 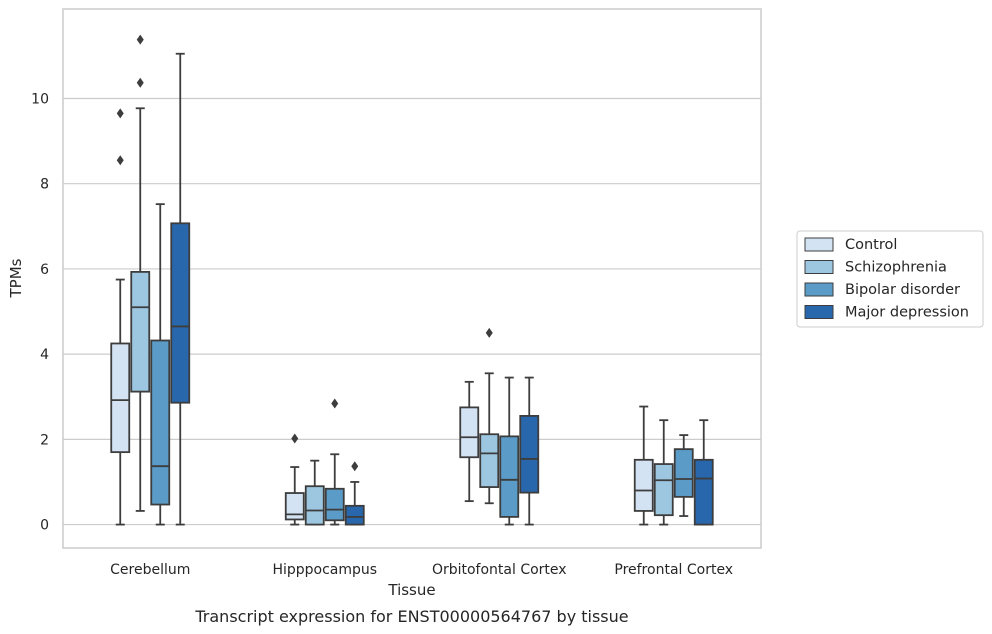 I want to click on legend-item: Control, so click(x=850, y=245).